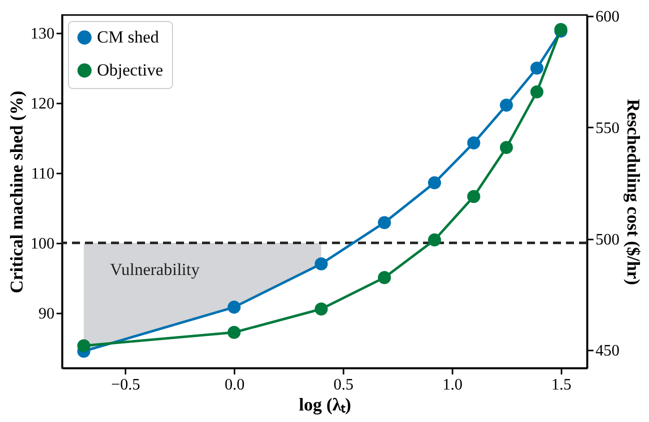 Image resolution: width=649 pixels, height=422 pixels. I want to click on y-tick-label: 100, so click(42, 243).